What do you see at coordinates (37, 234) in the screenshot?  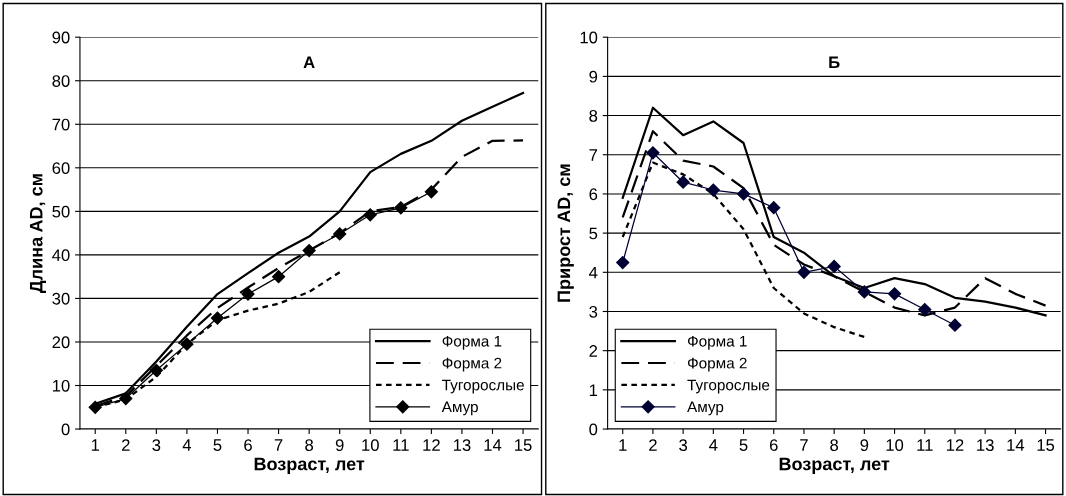 I see `y-axis-title: Длина AD, см` at bounding box center [37, 234].